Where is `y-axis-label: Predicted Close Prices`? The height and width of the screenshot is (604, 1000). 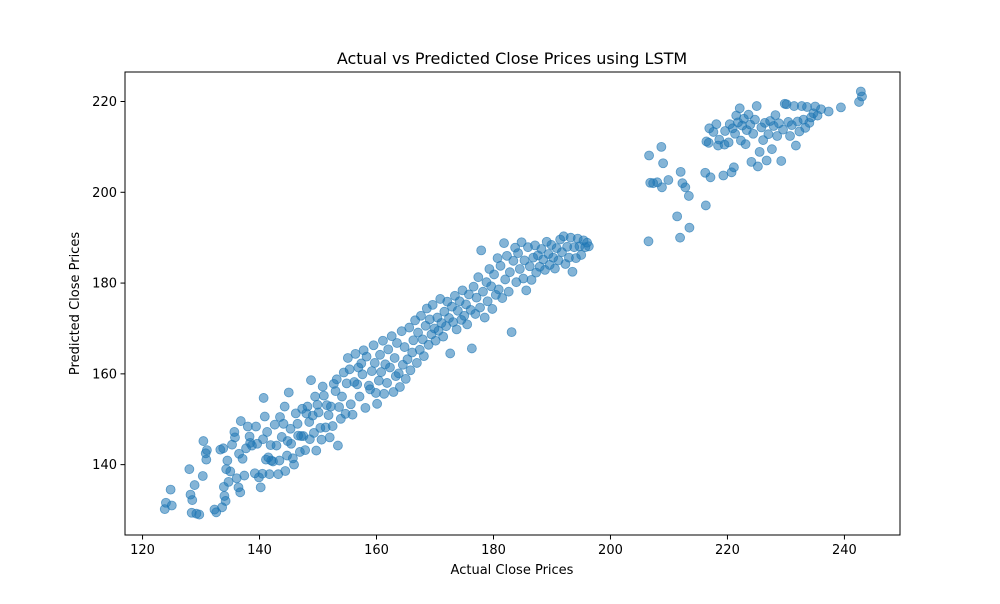 y-axis-label: Predicted Close Prices is located at coordinates (75, 303).